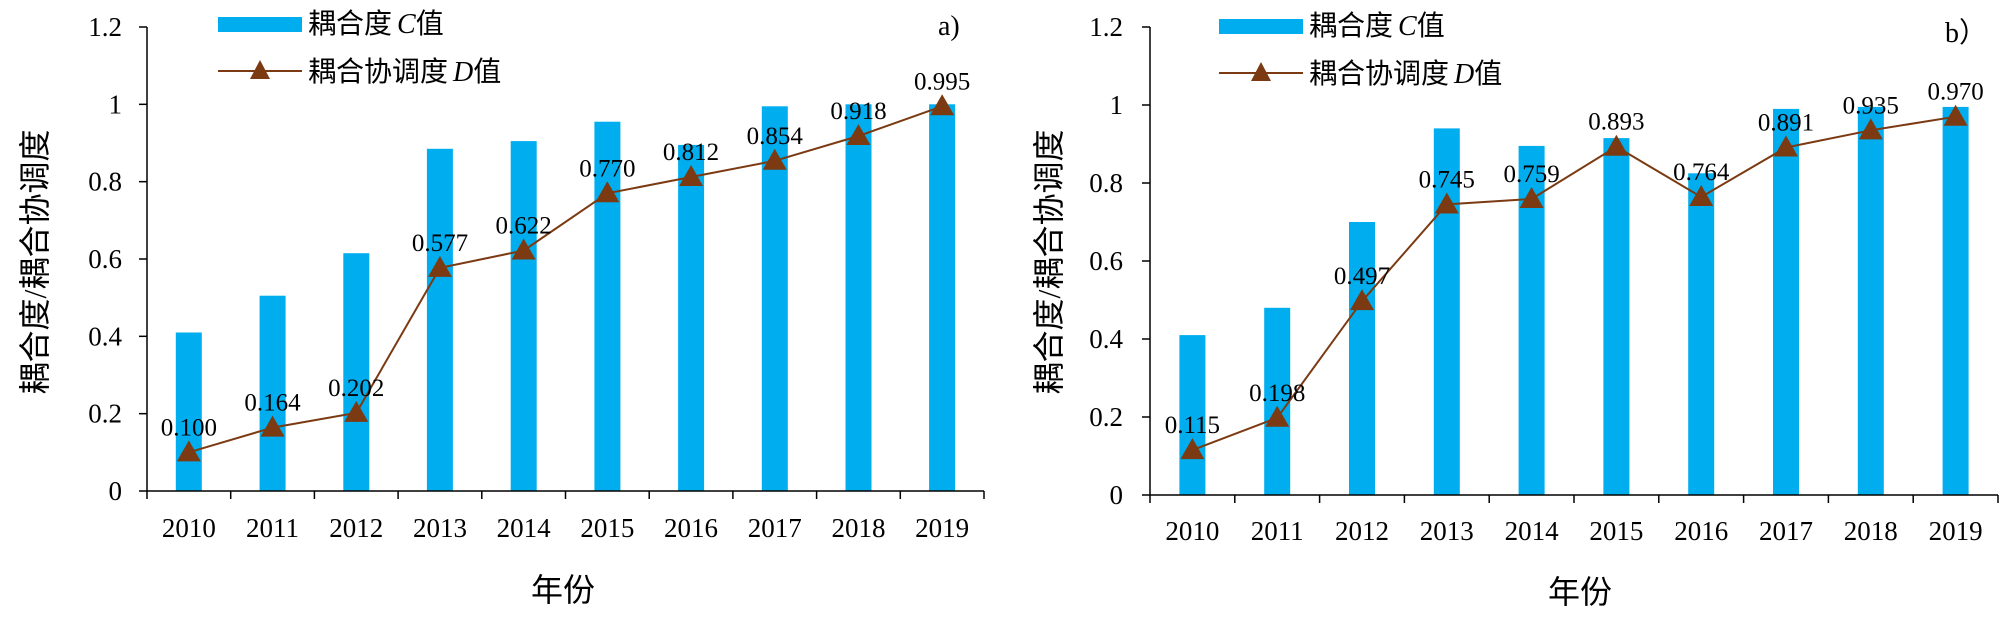 The image size is (2008, 626). Describe the element at coordinates (1966, 33) in the screenshot. I see `panel-b-label: b）` at that location.